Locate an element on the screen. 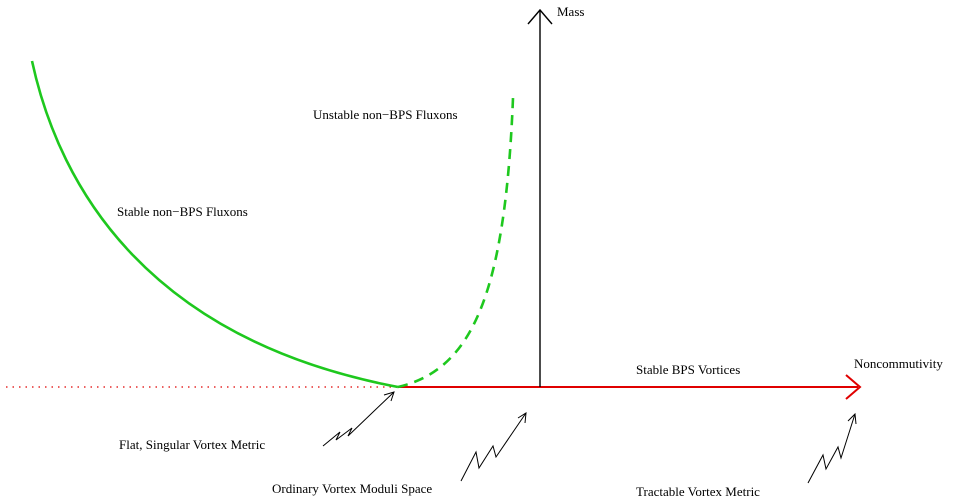 The height and width of the screenshot is (499, 961). mass-arrowhead is located at coordinates (540, 16).